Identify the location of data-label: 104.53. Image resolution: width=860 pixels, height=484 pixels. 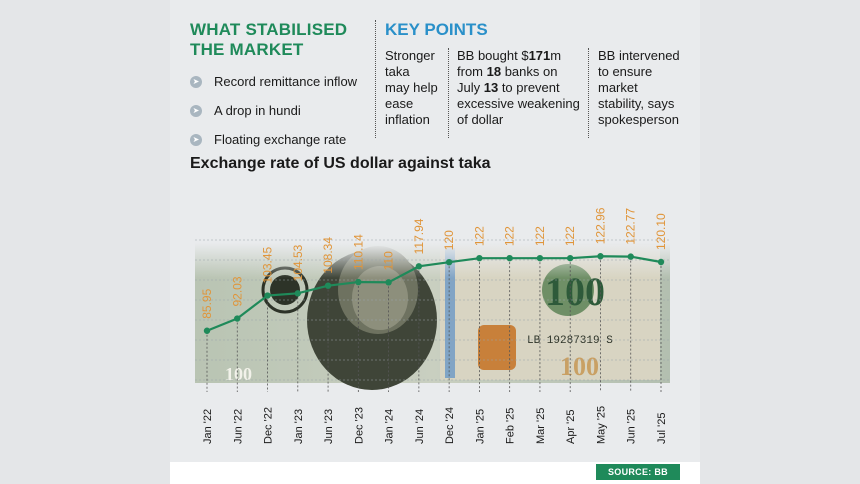
(298, 262).